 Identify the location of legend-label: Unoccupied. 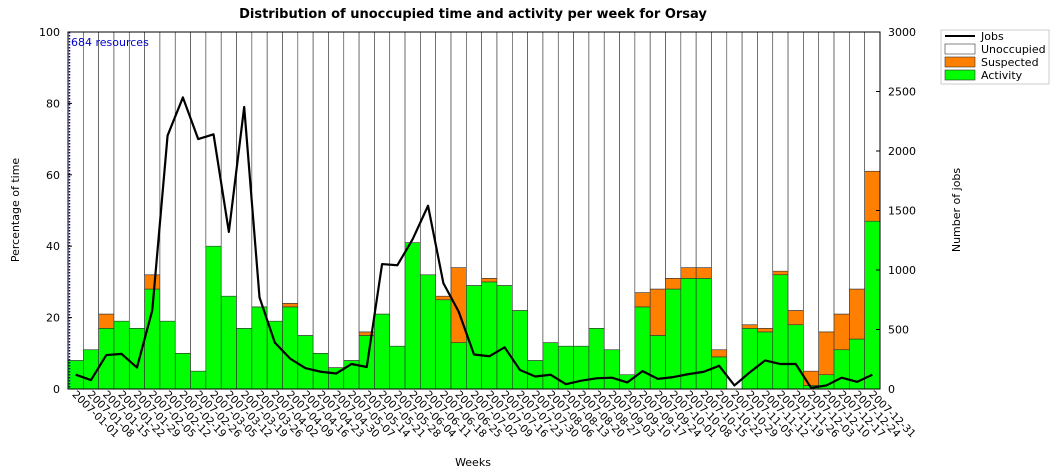
(1013, 49).